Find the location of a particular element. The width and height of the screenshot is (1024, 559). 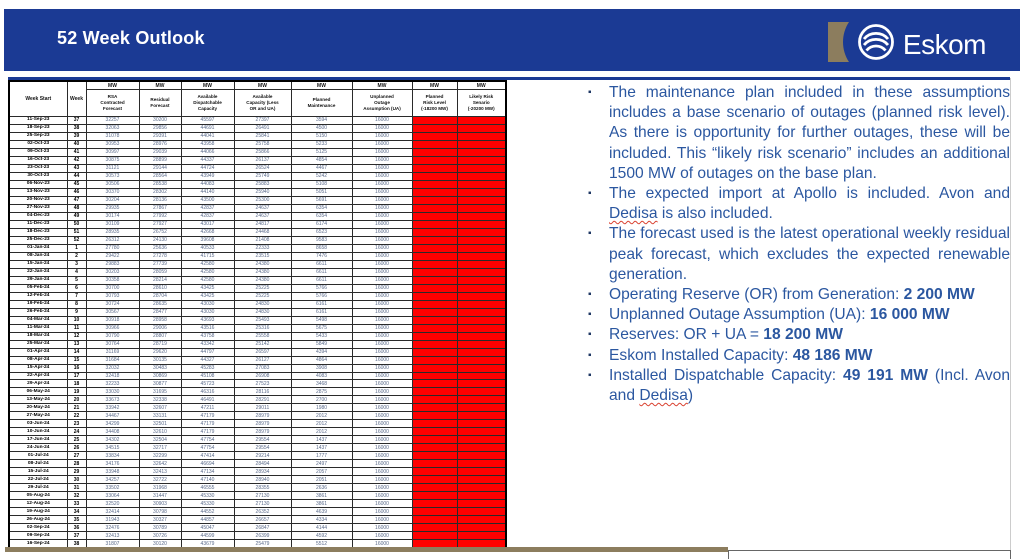

week-number-cell: 12 is located at coordinates (76, 336).